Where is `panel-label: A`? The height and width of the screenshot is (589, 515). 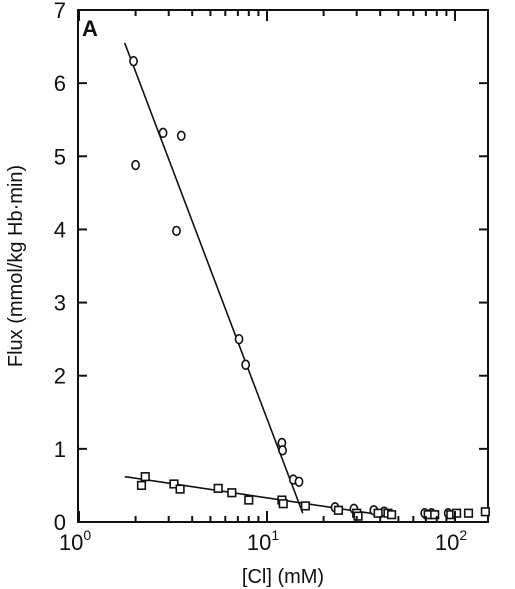
panel-label: A is located at coordinates (90, 28).